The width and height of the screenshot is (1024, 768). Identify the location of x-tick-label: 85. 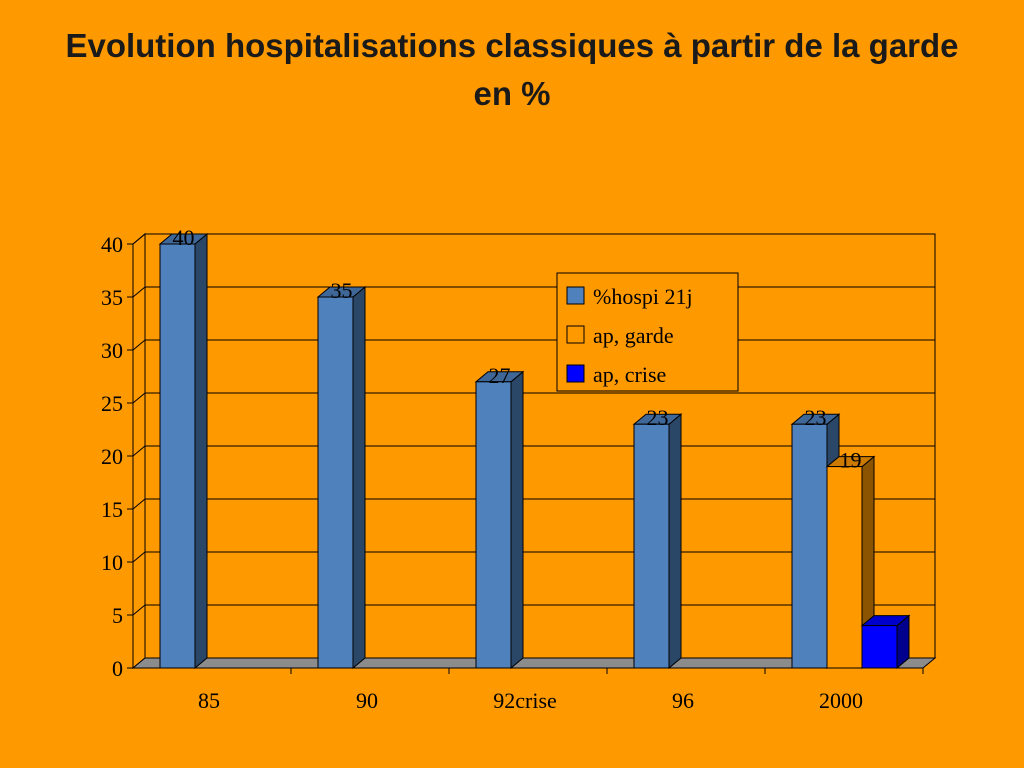
(209, 700).